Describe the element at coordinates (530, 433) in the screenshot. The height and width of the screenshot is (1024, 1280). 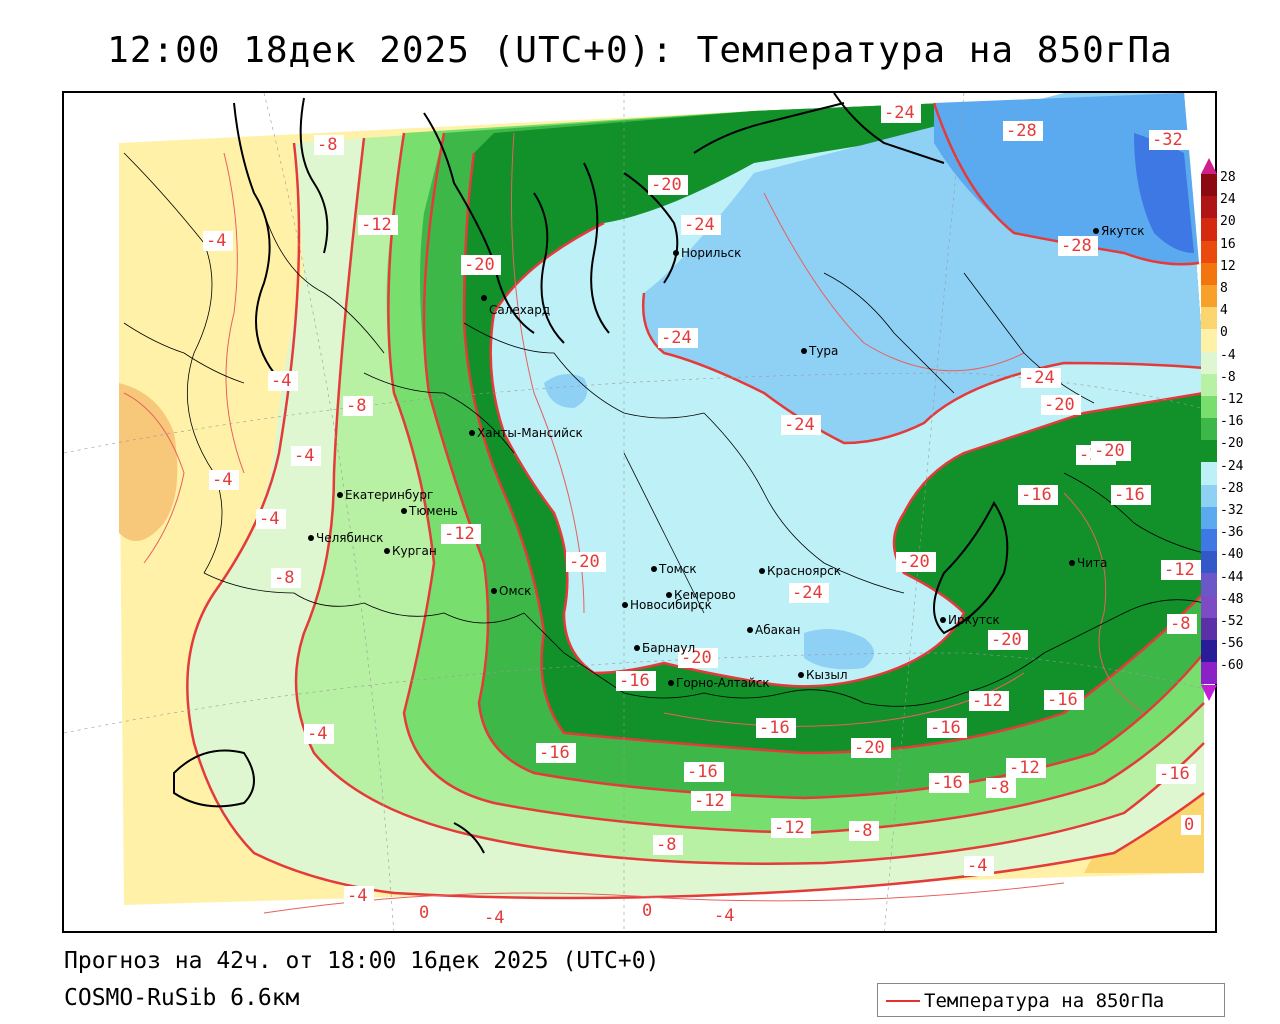
I see `city-label: Ханты-Мансийск` at that location.